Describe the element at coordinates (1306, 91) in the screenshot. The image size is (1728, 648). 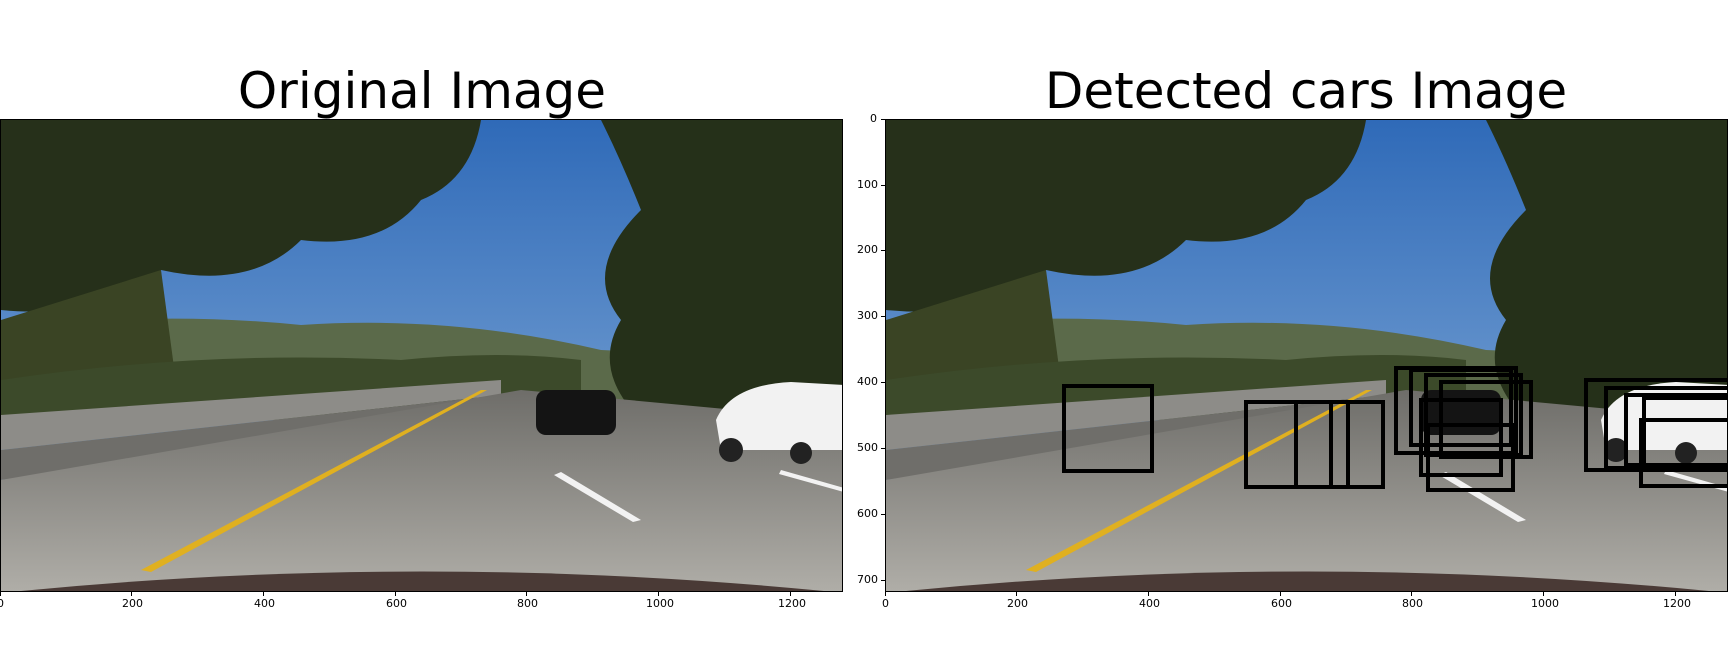
I see `detected-cars-title: Detected cars Image` at that location.